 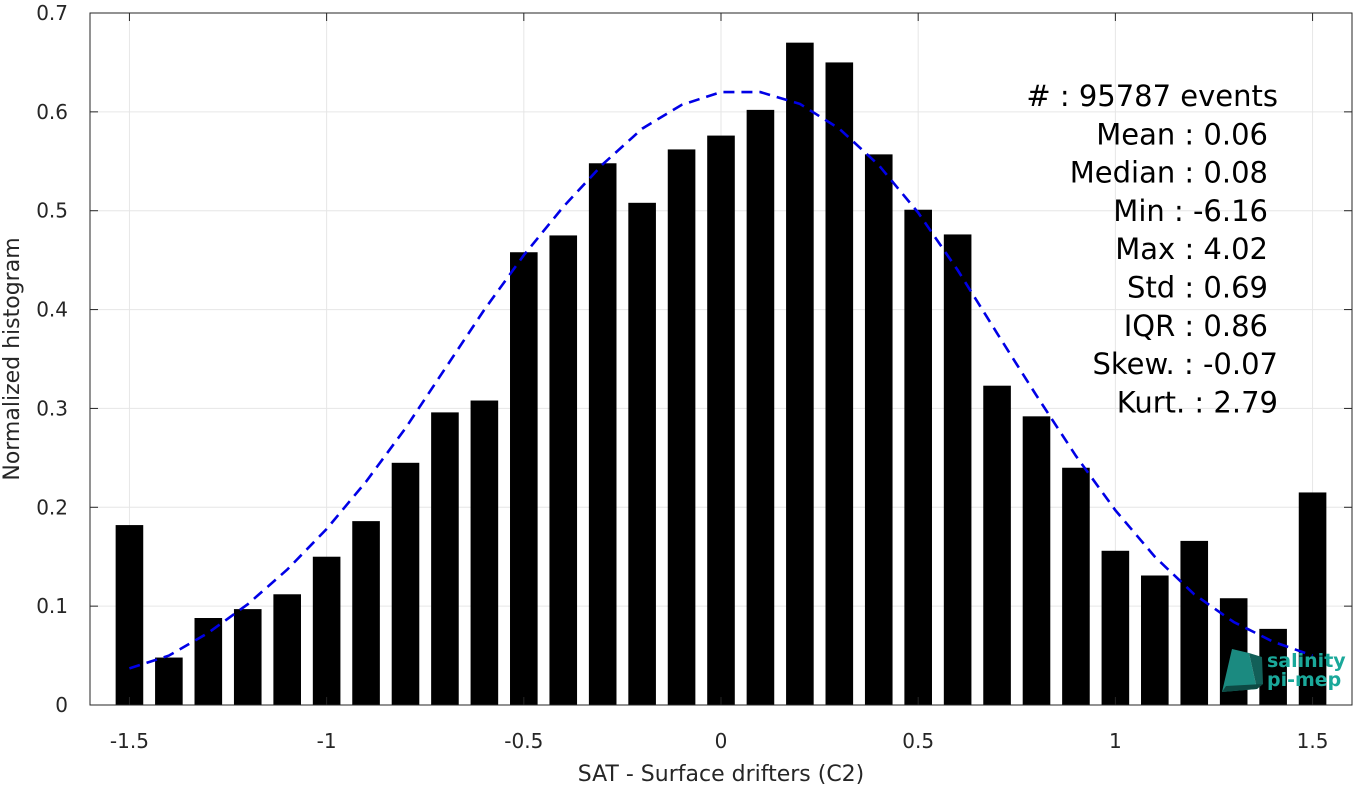 What do you see at coordinates (1182, 134) in the screenshot?
I see `stat-line: Mean : 0.06` at bounding box center [1182, 134].